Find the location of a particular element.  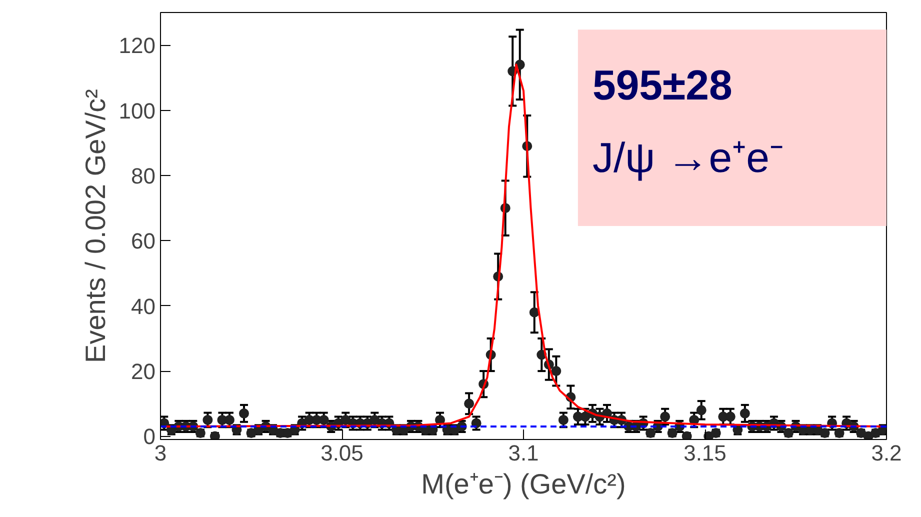

x-tick-label: 3.1 is located at coordinates (523, 453).